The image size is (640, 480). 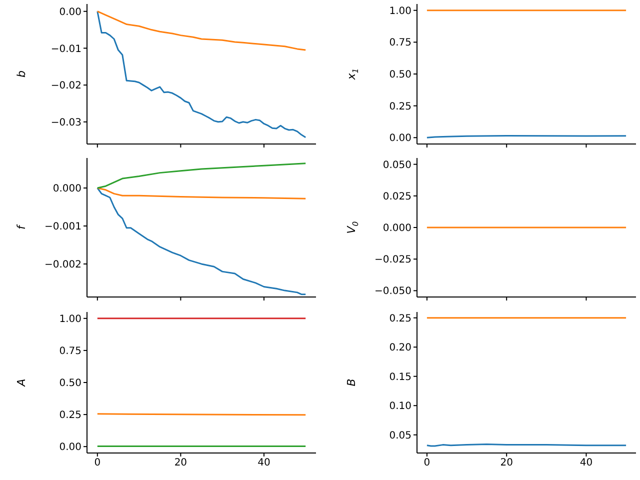 I want to click on y-axis-title: f, so click(x=21, y=226).